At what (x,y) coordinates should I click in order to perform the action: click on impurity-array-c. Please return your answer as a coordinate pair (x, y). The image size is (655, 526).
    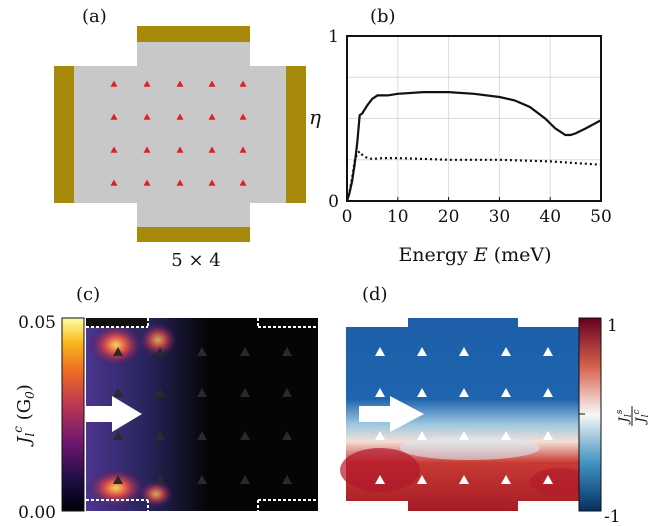
    Looking at the image, I should click on (202, 415).